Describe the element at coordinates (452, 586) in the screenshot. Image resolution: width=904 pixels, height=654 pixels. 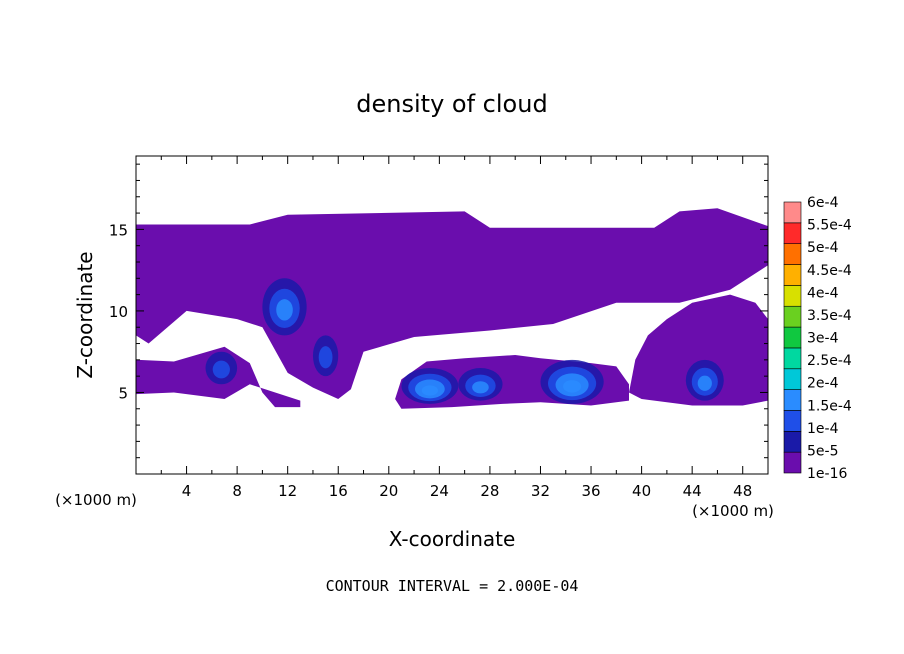
I see `contour-interval: CONTOUR INTERVAL = 2.000E-04` at that location.